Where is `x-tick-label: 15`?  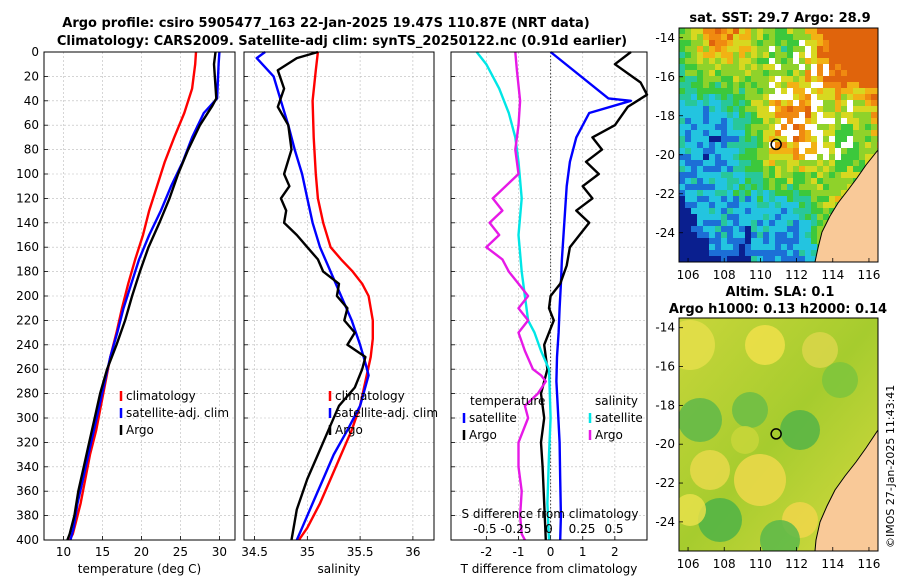
x-tick-label: 15 is located at coordinates (102, 552).